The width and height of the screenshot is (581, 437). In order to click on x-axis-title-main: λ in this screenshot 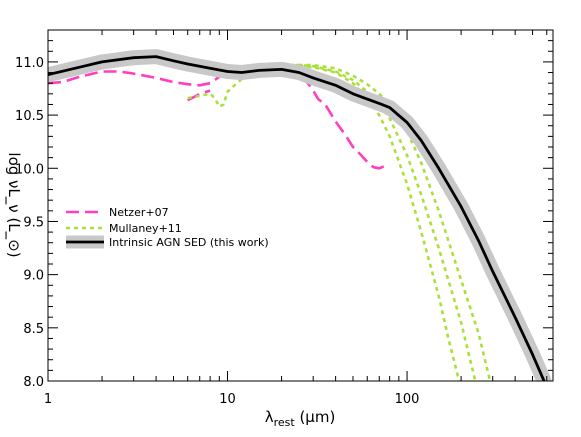, I will do `click(269, 417)`.